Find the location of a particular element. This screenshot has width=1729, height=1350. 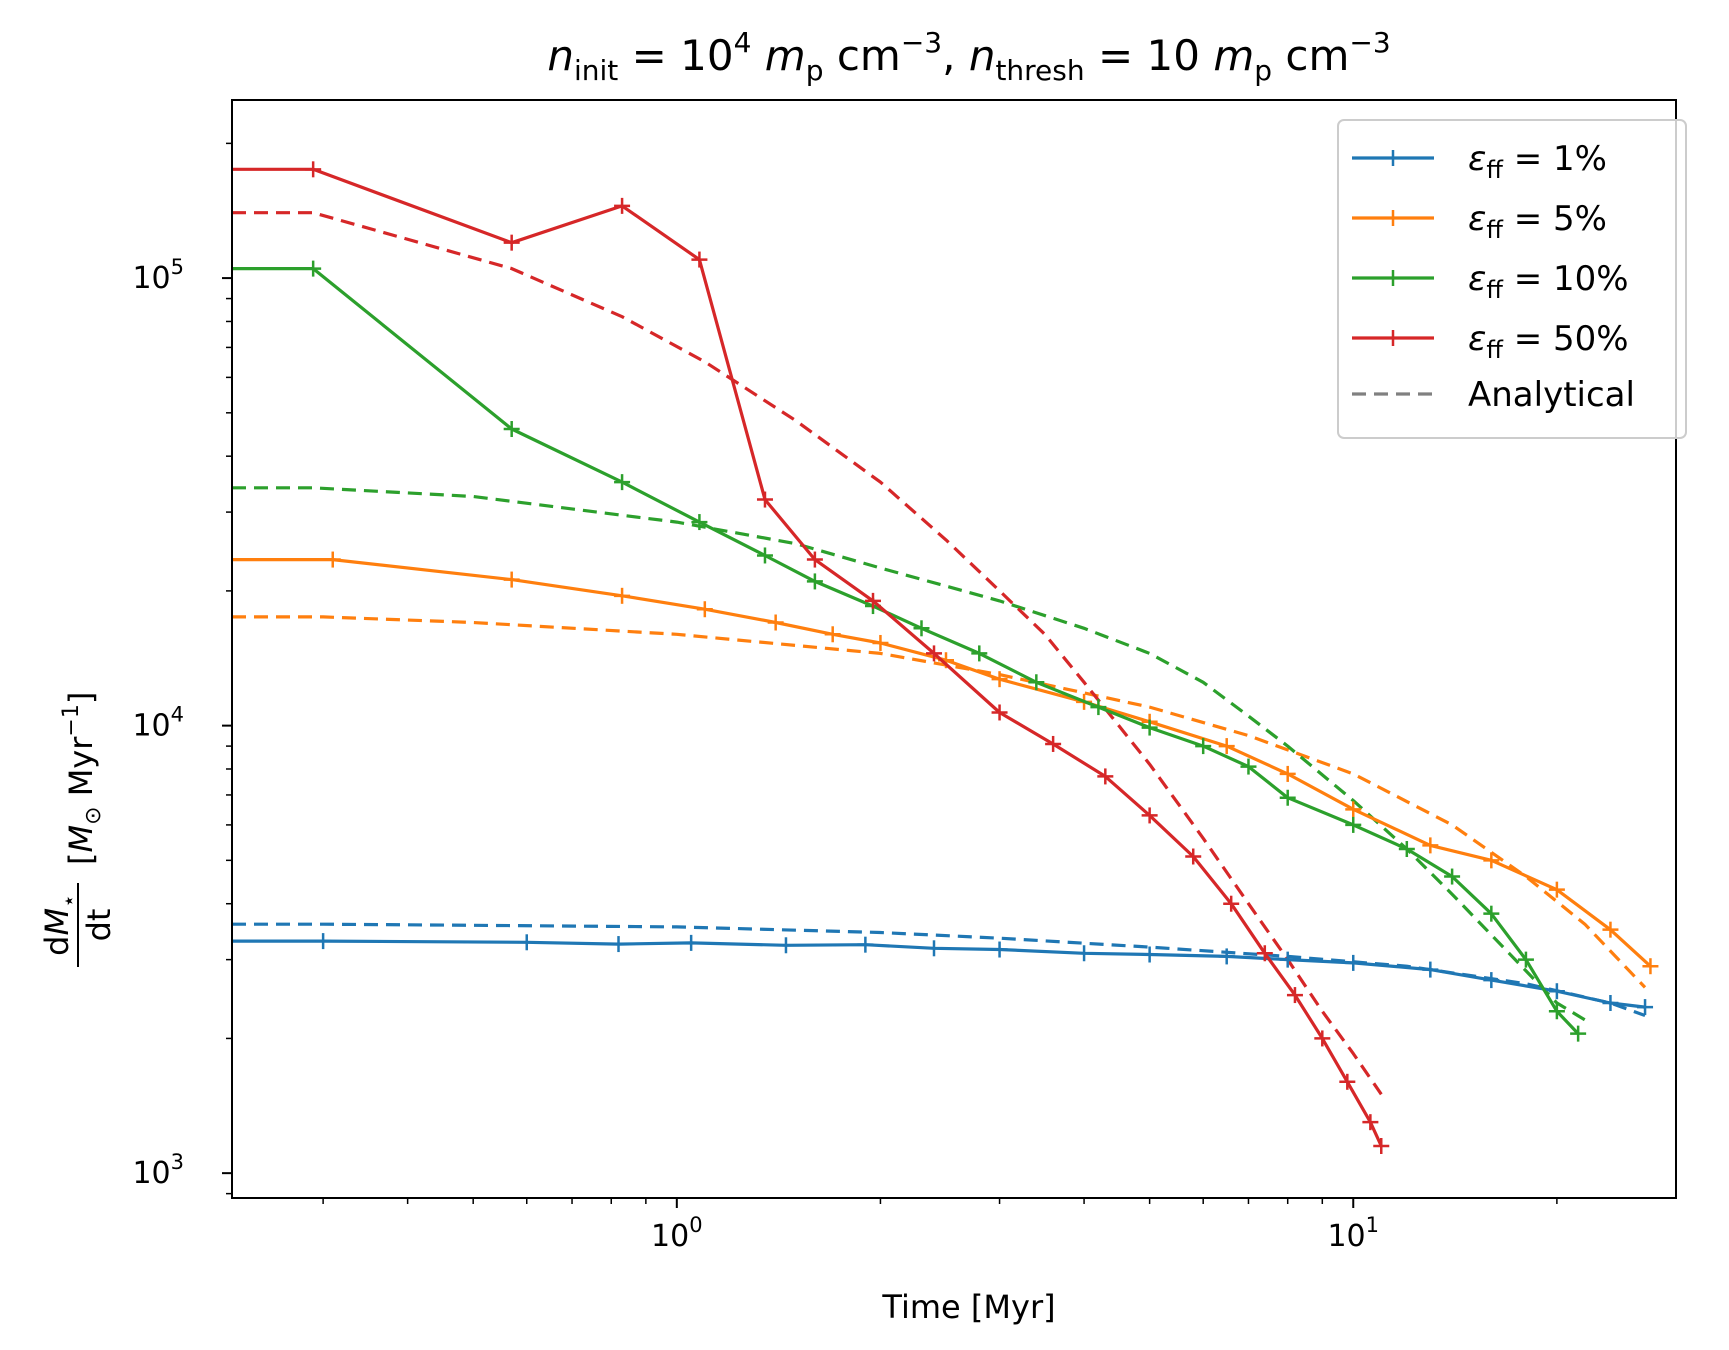

legend-entry: εff = 5% is located at coordinates (1479, 221).